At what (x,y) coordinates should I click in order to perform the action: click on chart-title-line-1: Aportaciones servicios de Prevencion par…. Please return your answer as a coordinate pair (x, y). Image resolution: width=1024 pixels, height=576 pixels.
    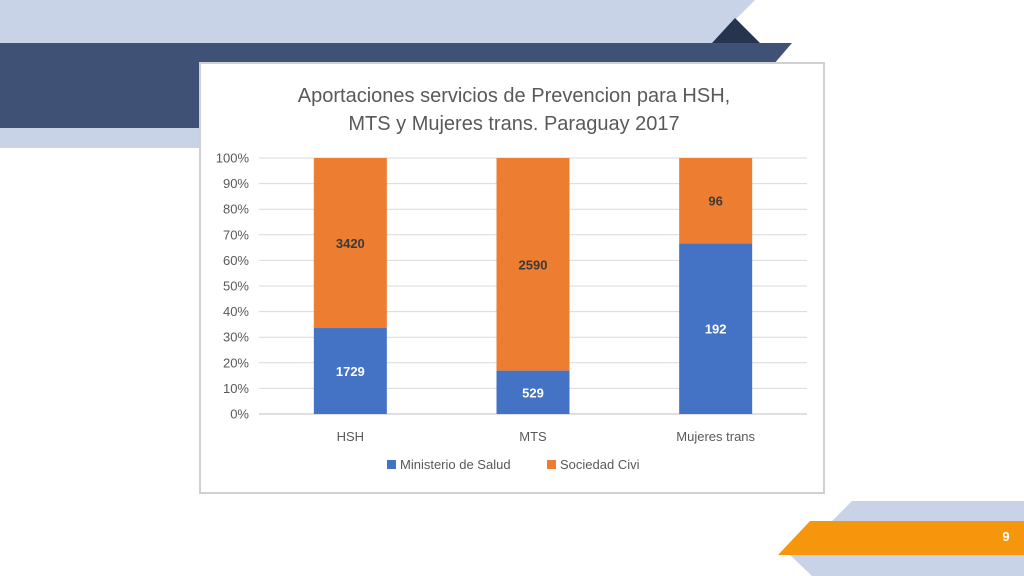
    Looking at the image, I should click on (514, 96).